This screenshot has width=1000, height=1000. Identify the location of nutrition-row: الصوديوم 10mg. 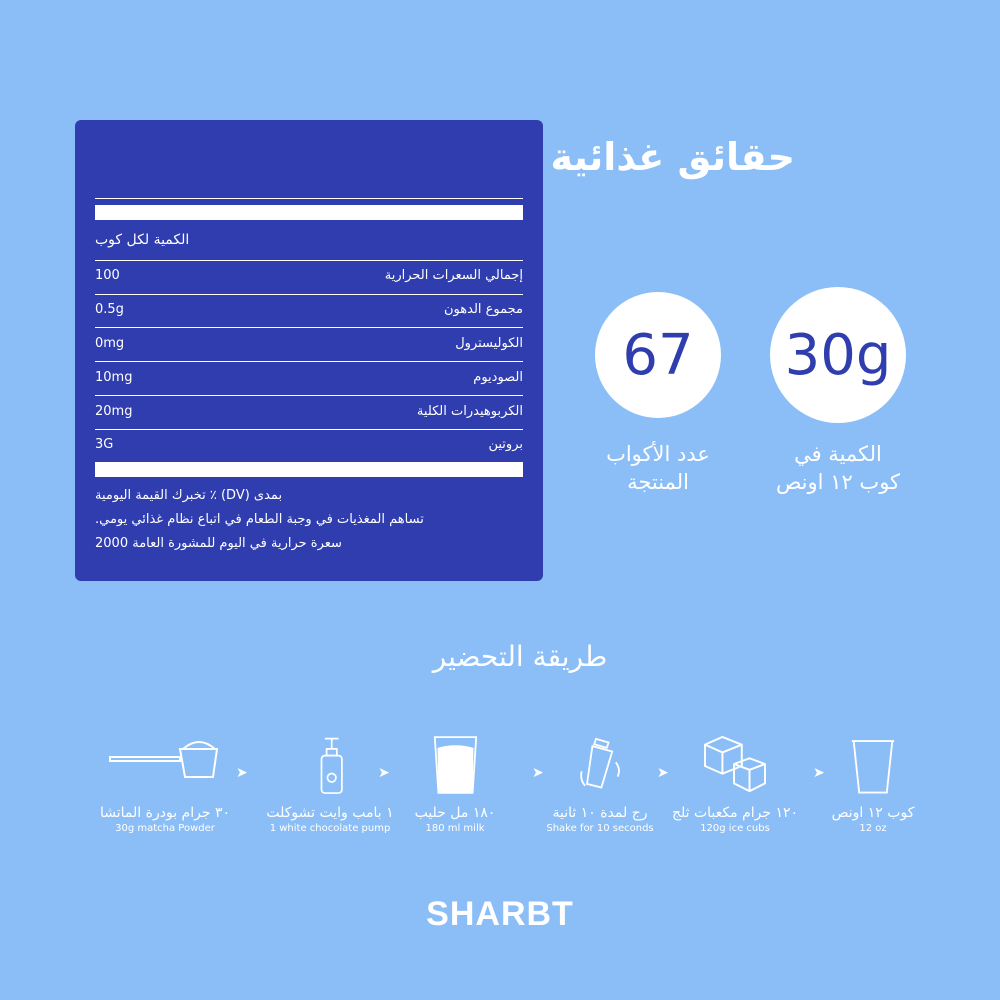
(309, 377).